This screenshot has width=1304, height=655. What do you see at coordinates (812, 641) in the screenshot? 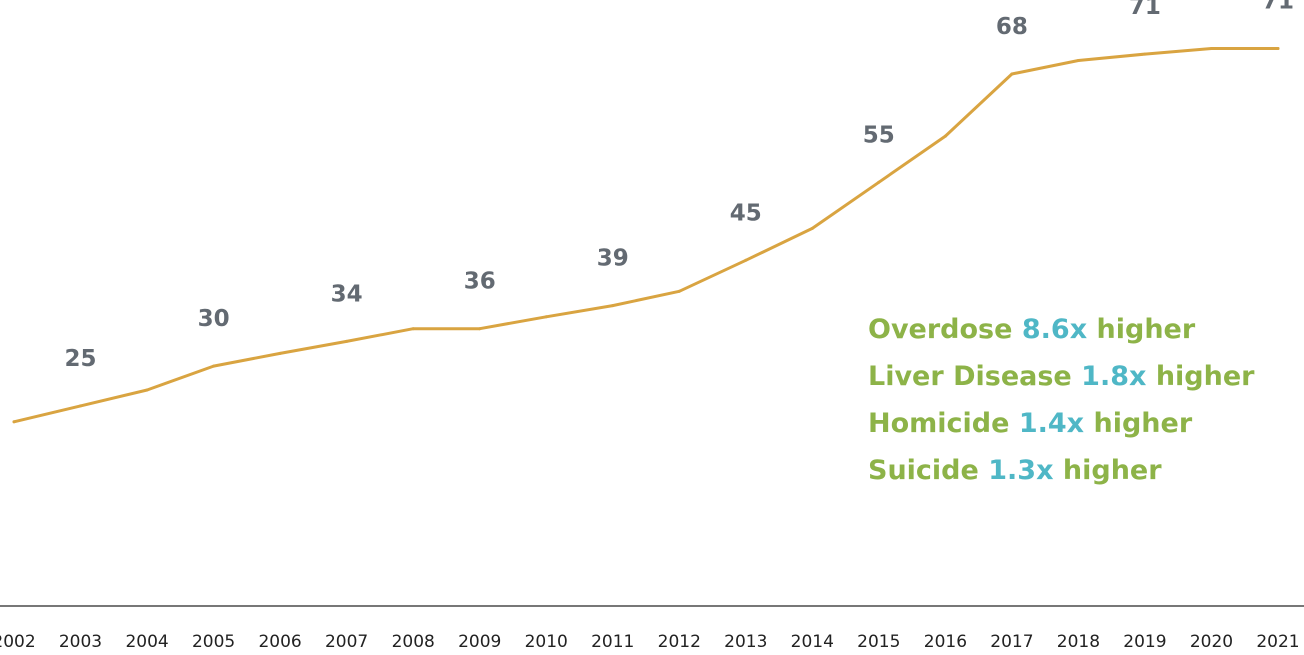
I see `x-tick-label: 2014` at bounding box center [812, 641].